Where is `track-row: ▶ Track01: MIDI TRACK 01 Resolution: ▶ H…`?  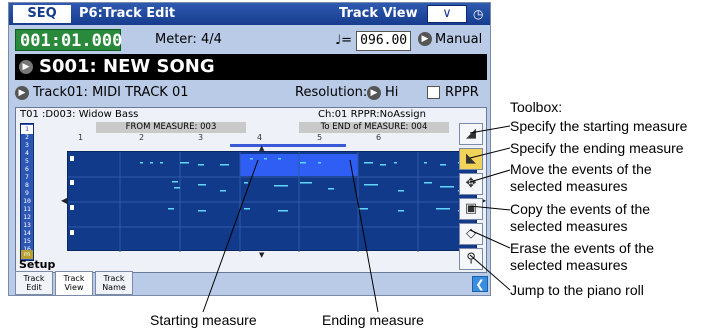 track-row: ▶ Track01: MIDI TRACK 01 Resolution: ▶ H… is located at coordinates (251, 94).